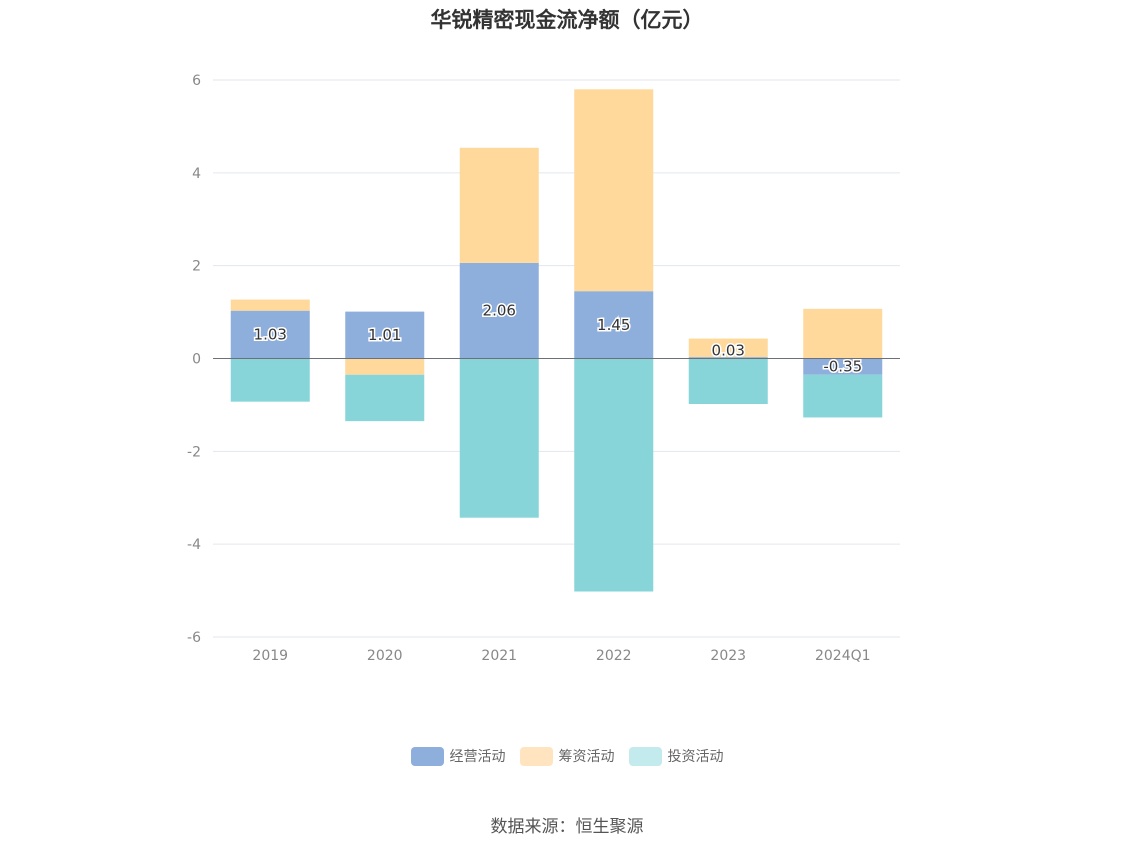  Describe the element at coordinates (196, 81) in the screenshot. I see `y-tick-label: 6` at that location.